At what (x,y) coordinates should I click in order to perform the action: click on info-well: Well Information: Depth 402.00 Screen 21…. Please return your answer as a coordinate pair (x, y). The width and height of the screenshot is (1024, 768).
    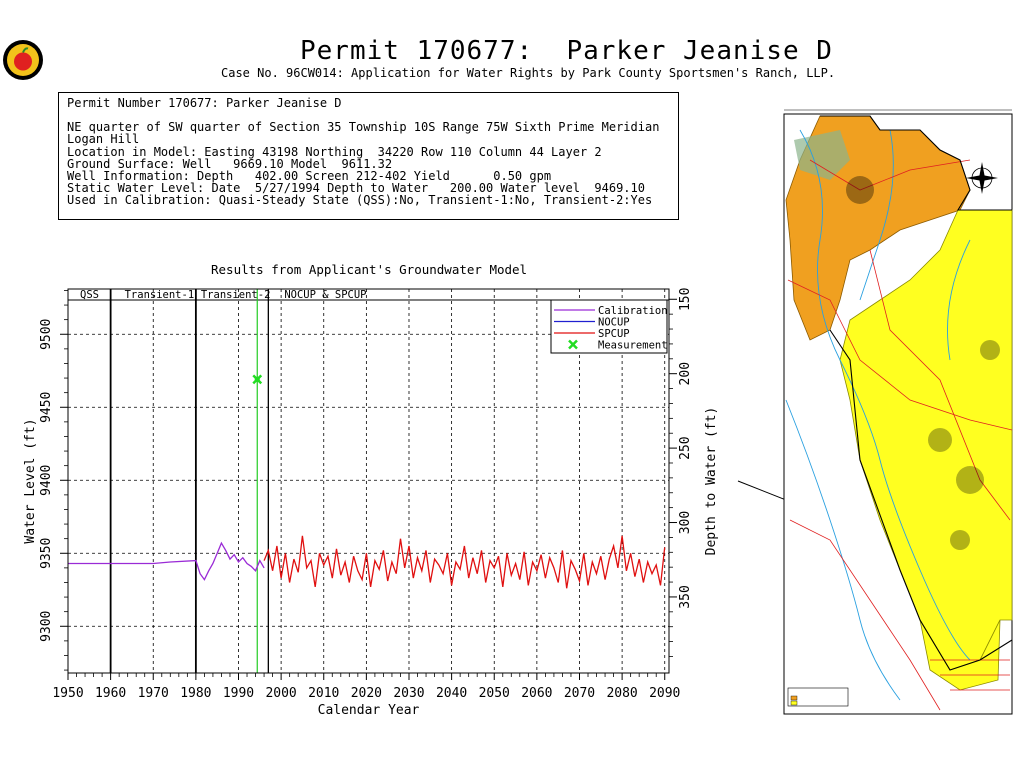
    Looking at the image, I should click on (309, 176).